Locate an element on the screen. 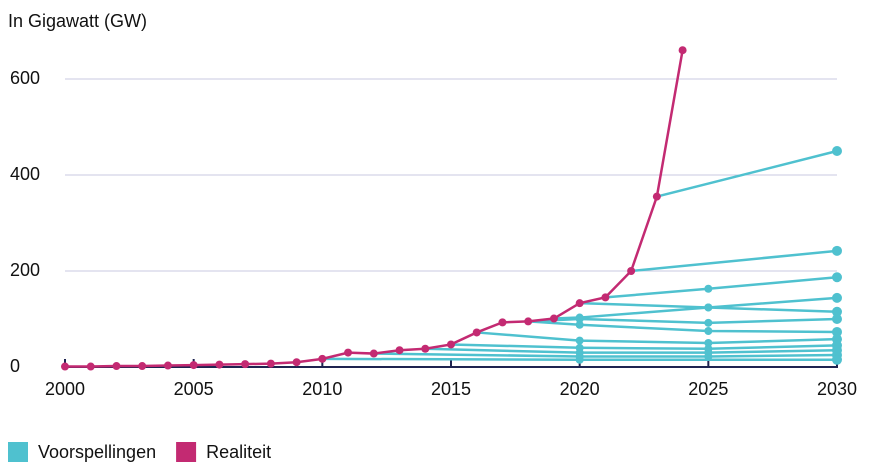  y-tick-label: 0 is located at coordinates (15, 366).